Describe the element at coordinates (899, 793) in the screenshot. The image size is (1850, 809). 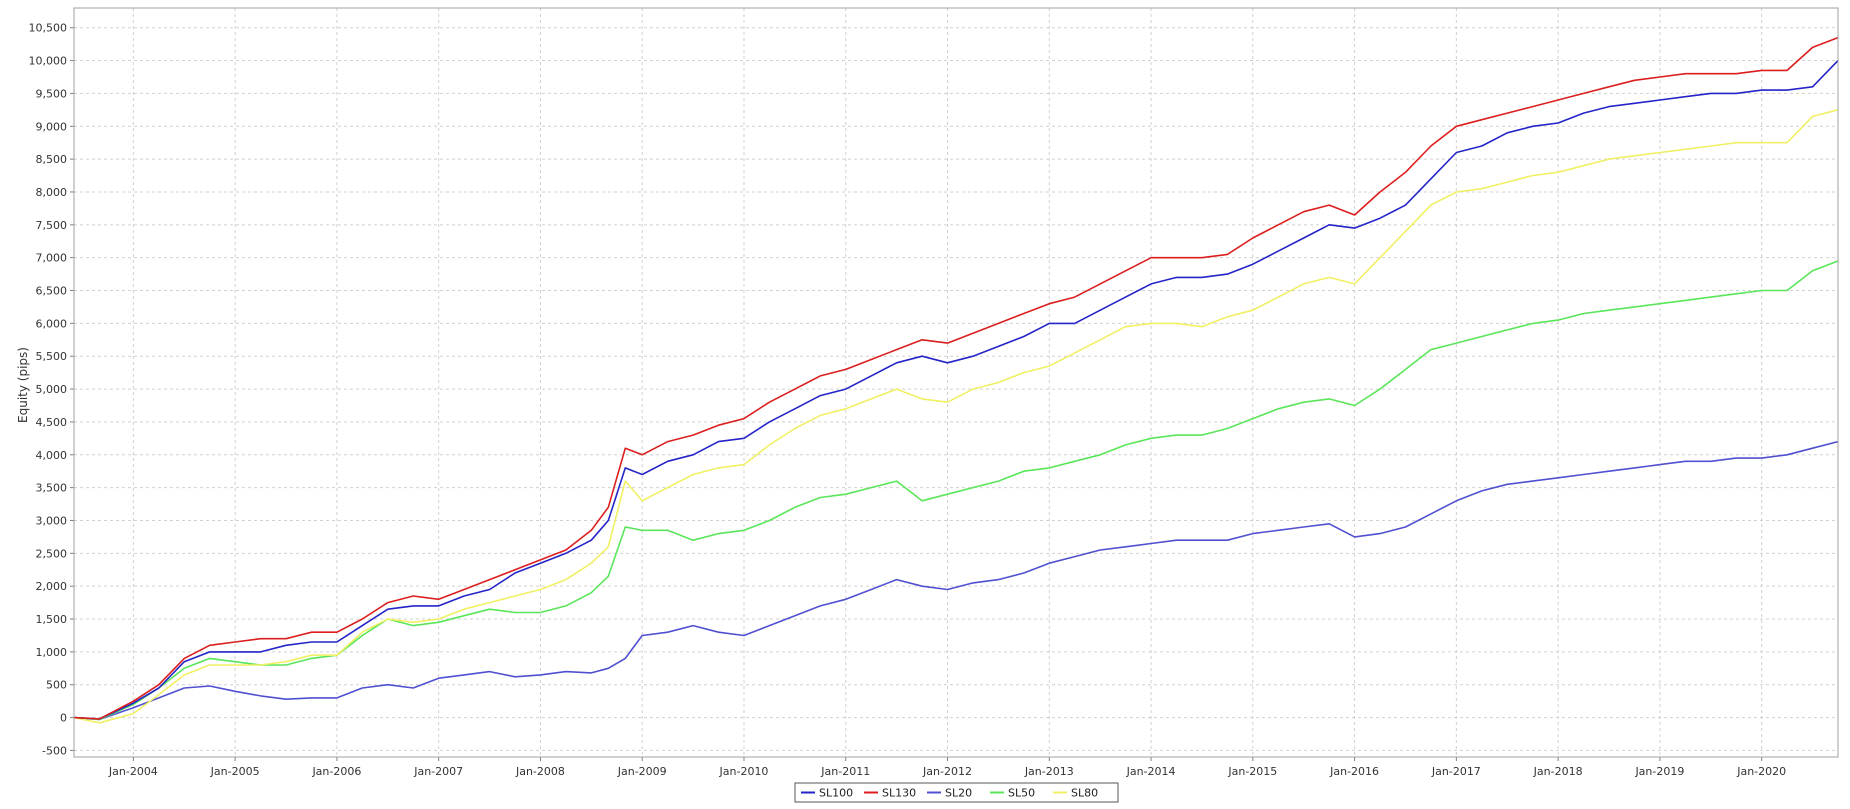
I see `legend-label: SL130` at that location.